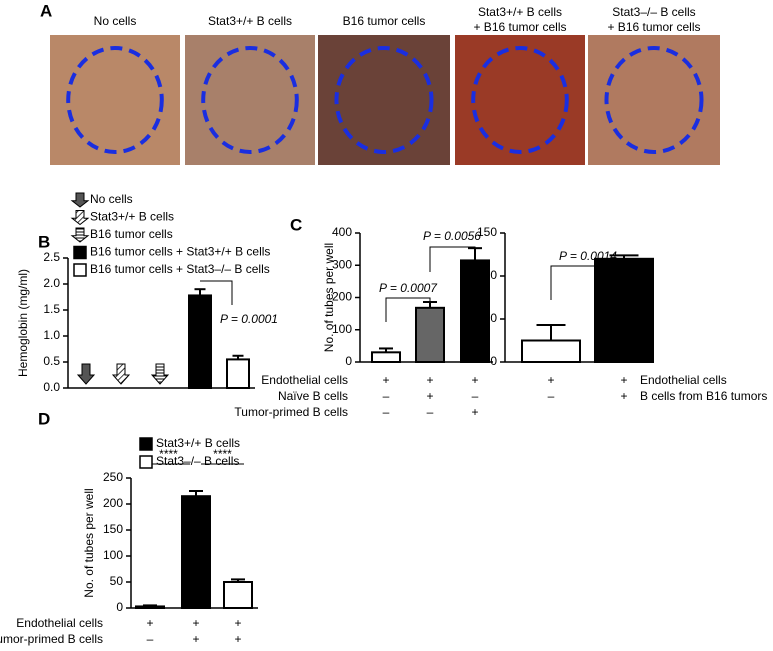 This screenshot has height=651, width=773. I want to click on annotation: P = 0.0007, so click(408, 288).